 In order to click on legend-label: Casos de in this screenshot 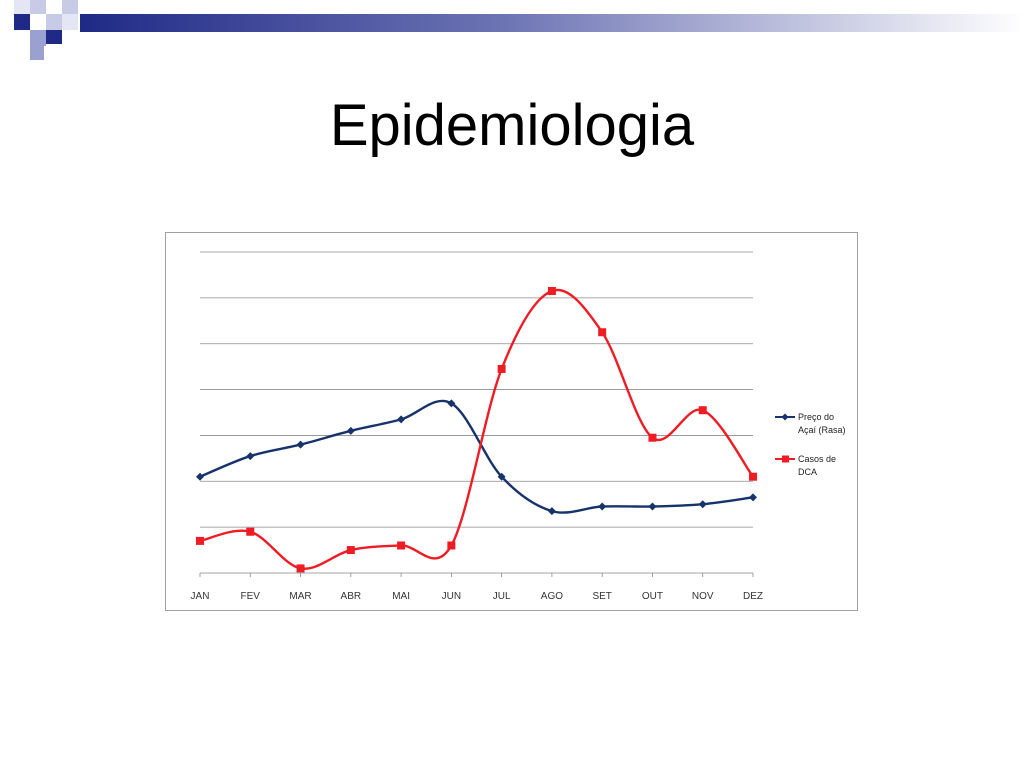, I will do `click(817, 459)`.